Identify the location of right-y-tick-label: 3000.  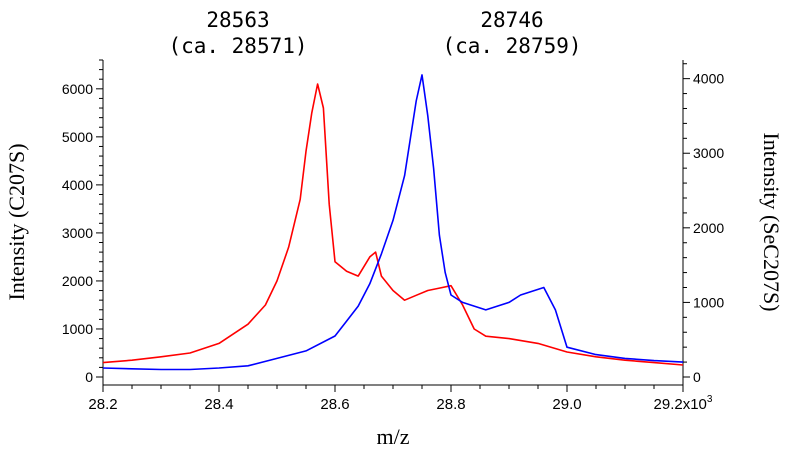
(708, 153).